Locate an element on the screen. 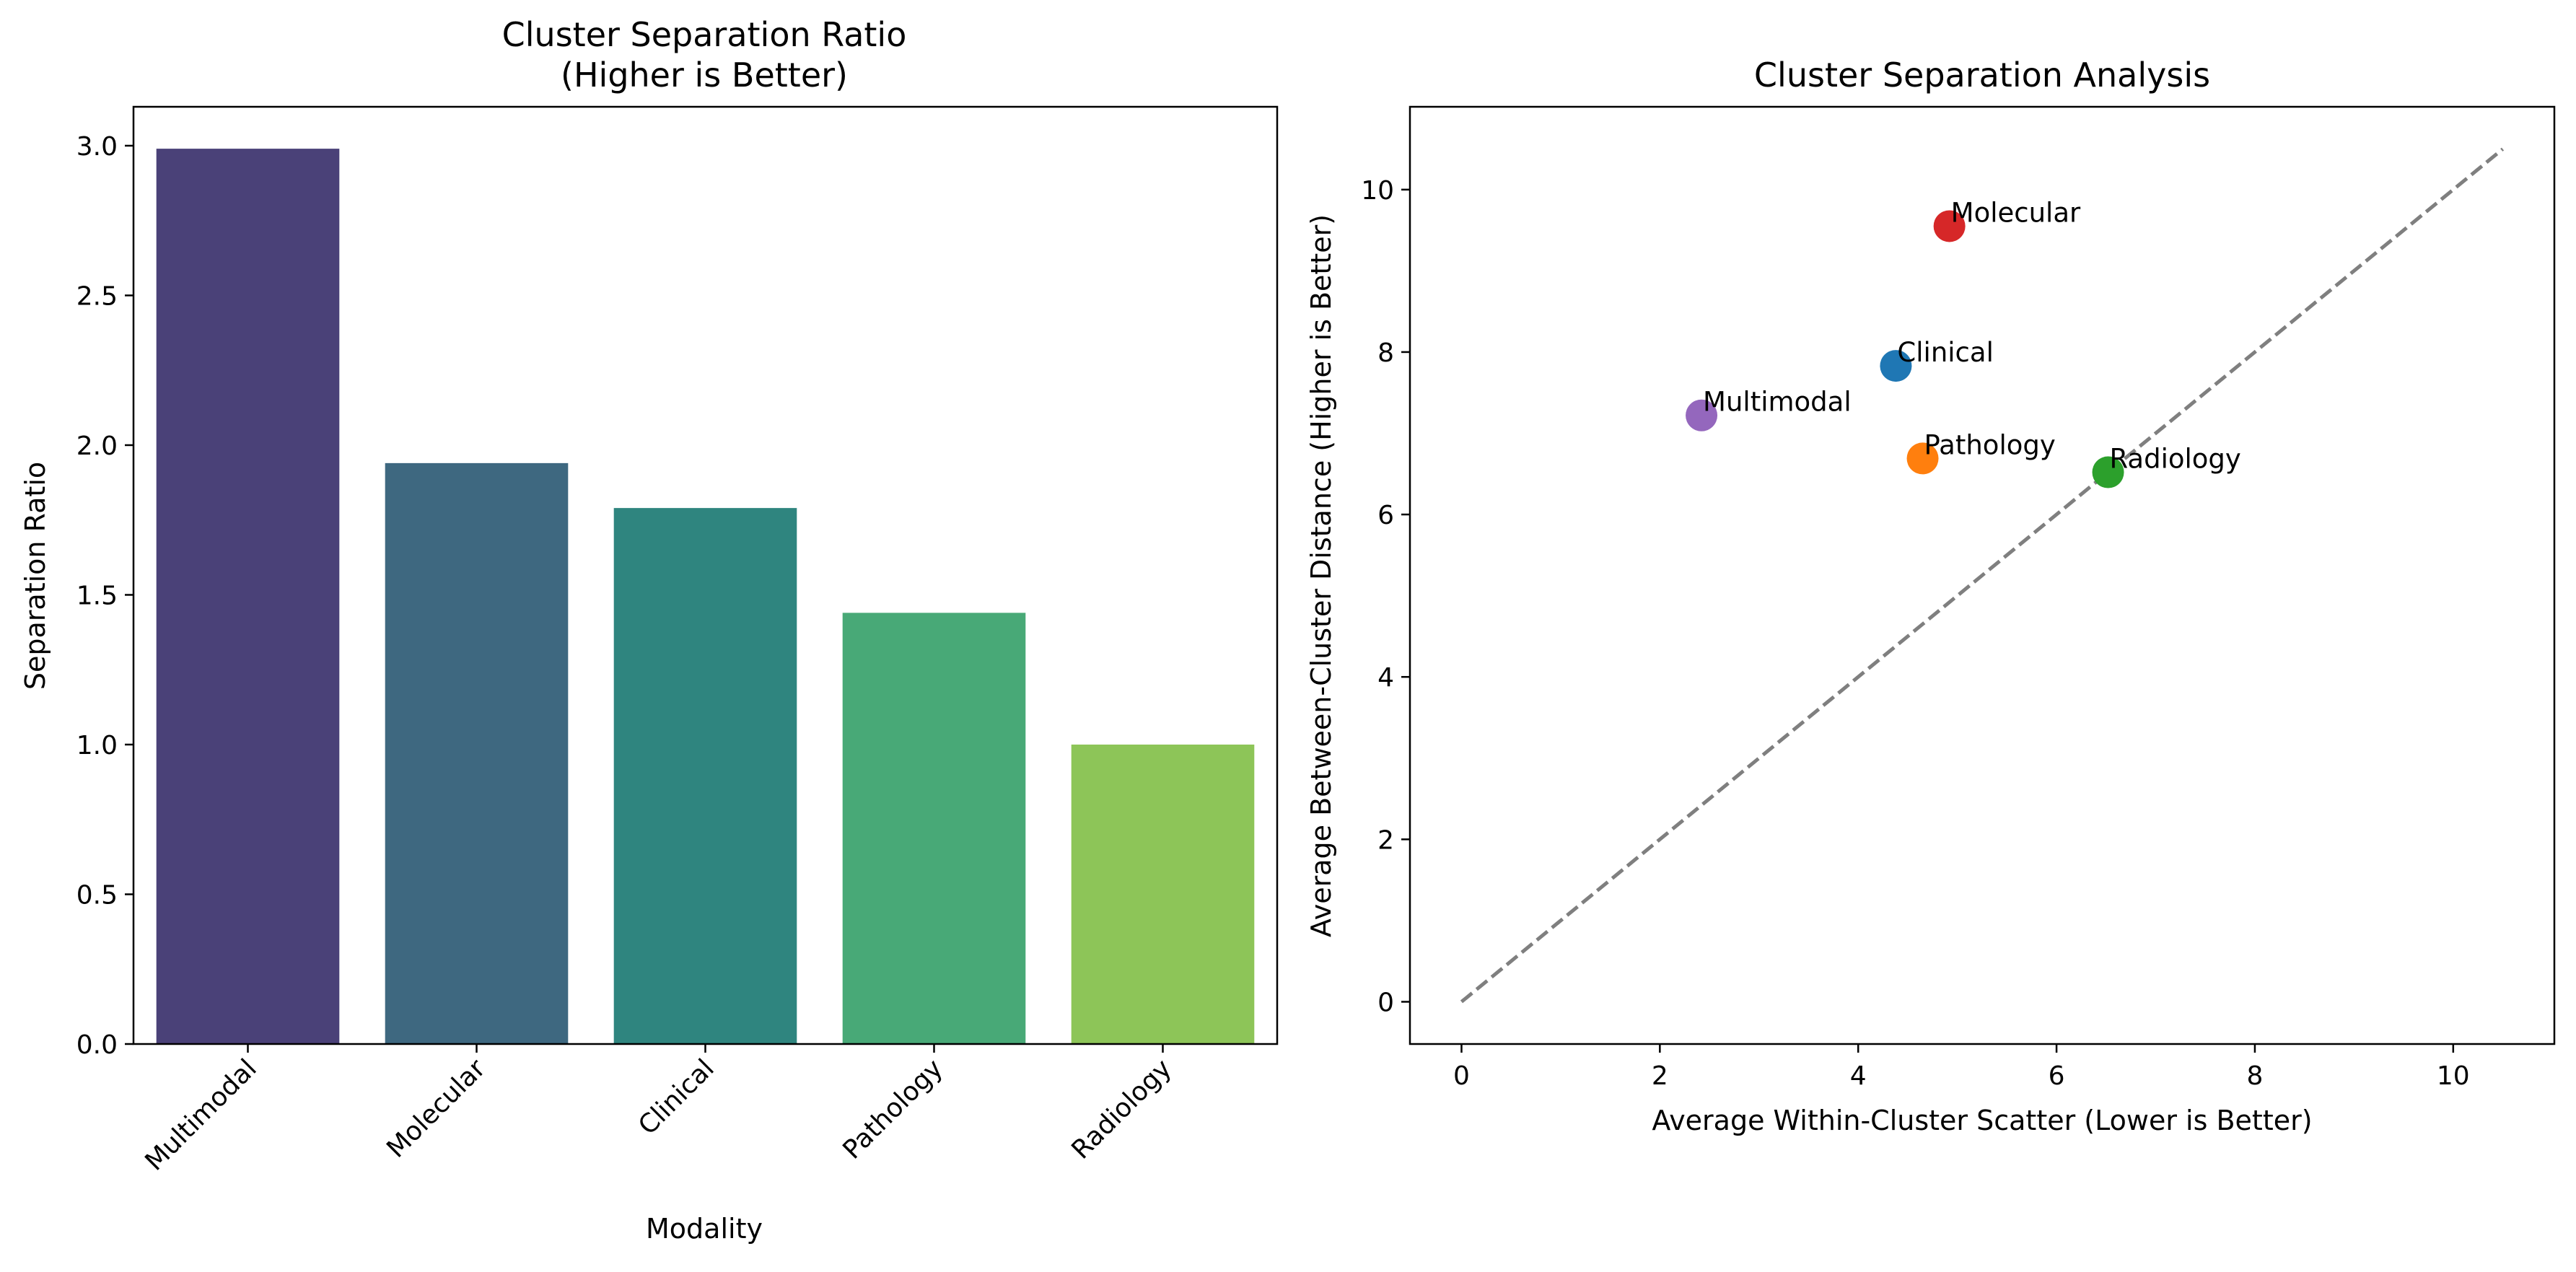  bar-y-tick-label: 3.0 is located at coordinates (97, 147).